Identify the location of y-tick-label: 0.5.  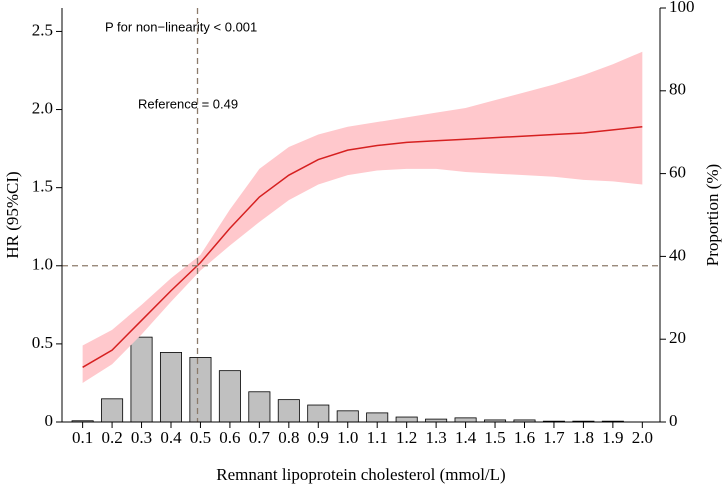
(42, 342).